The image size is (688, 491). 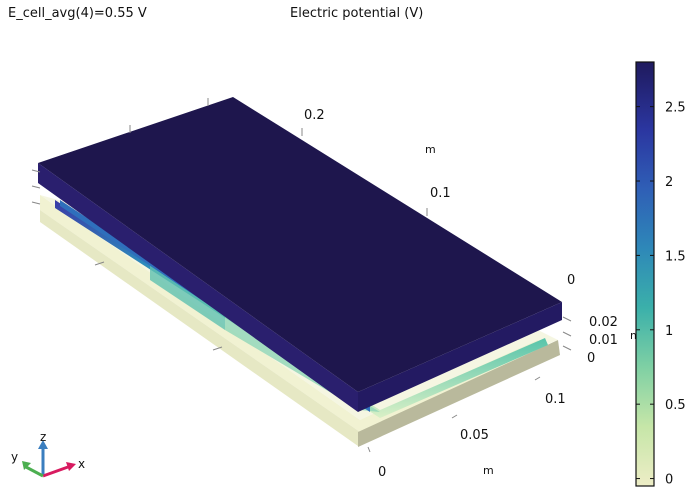 I want to click on orientation-triad: z x y, so click(x=48, y=454).